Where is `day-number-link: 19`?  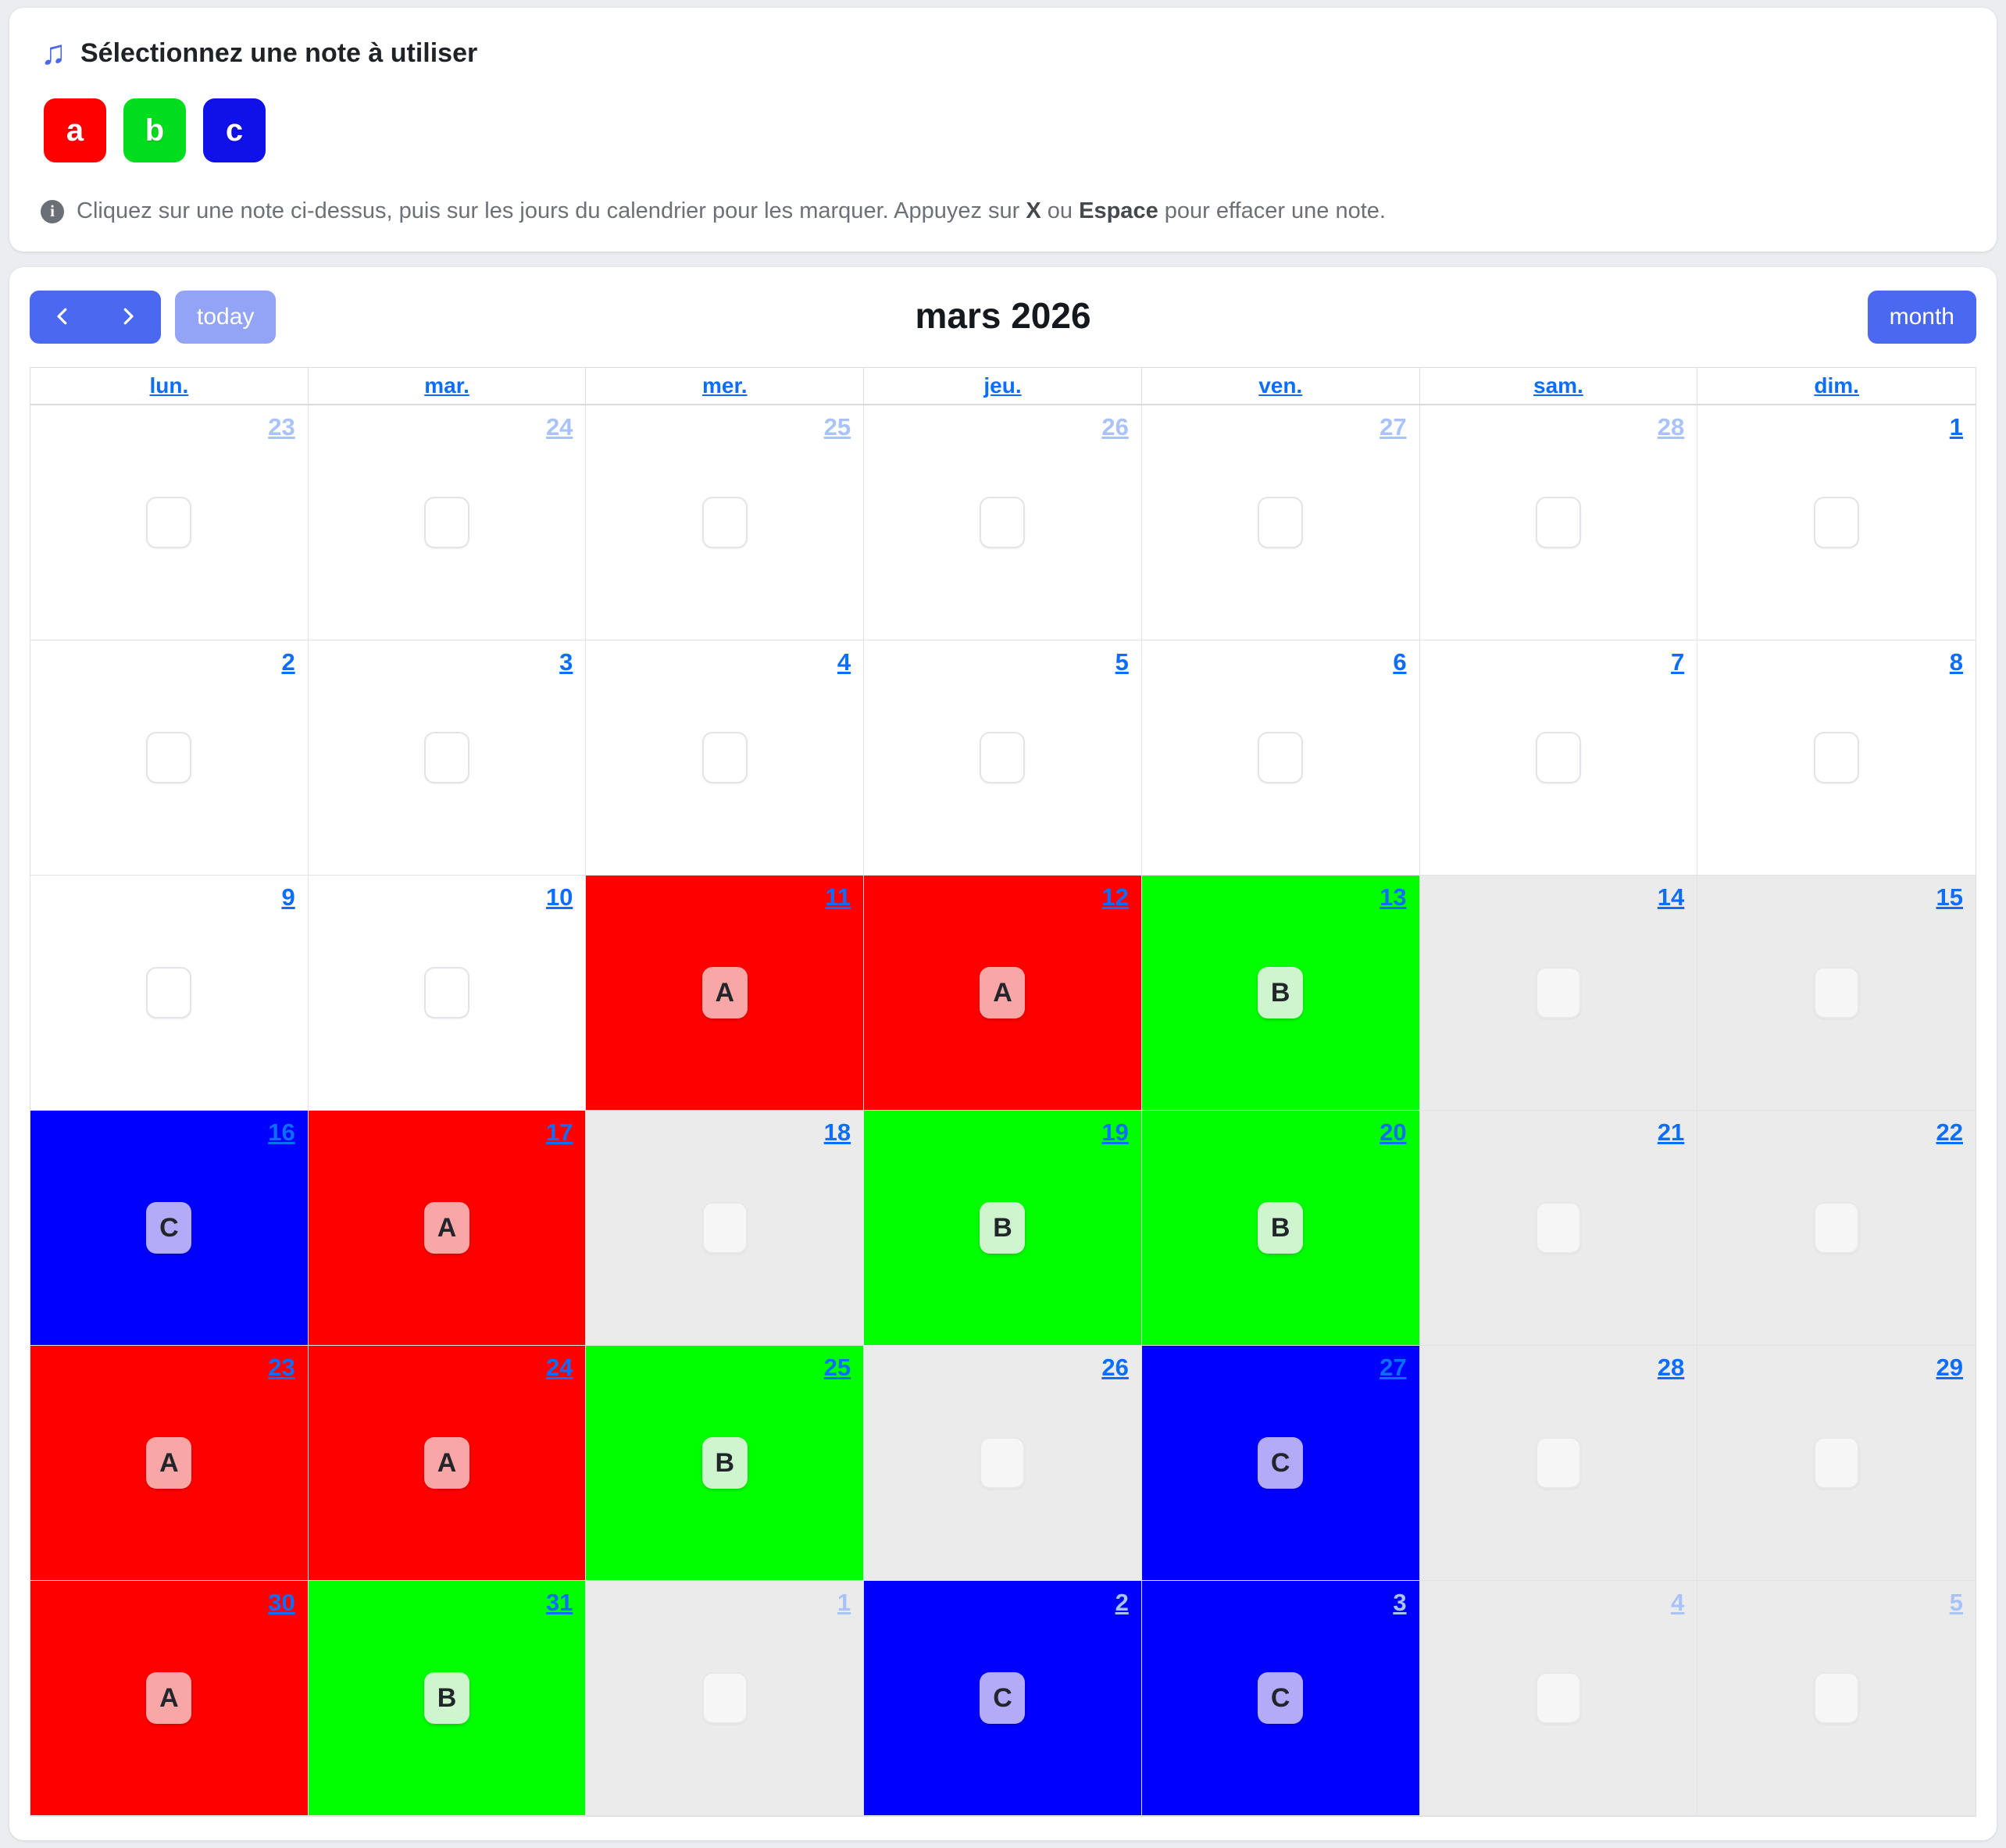
day-number-link: 19 is located at coordinates (1115, 1132).